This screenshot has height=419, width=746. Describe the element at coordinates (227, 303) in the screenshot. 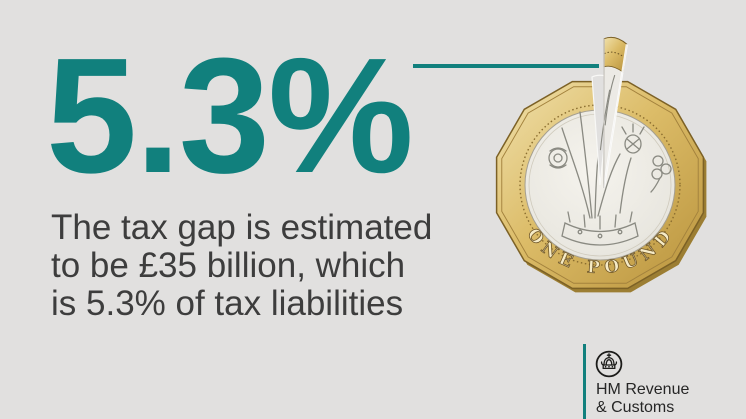

I see `body-line-3: is 5.3% of tax liabilities` at that location.